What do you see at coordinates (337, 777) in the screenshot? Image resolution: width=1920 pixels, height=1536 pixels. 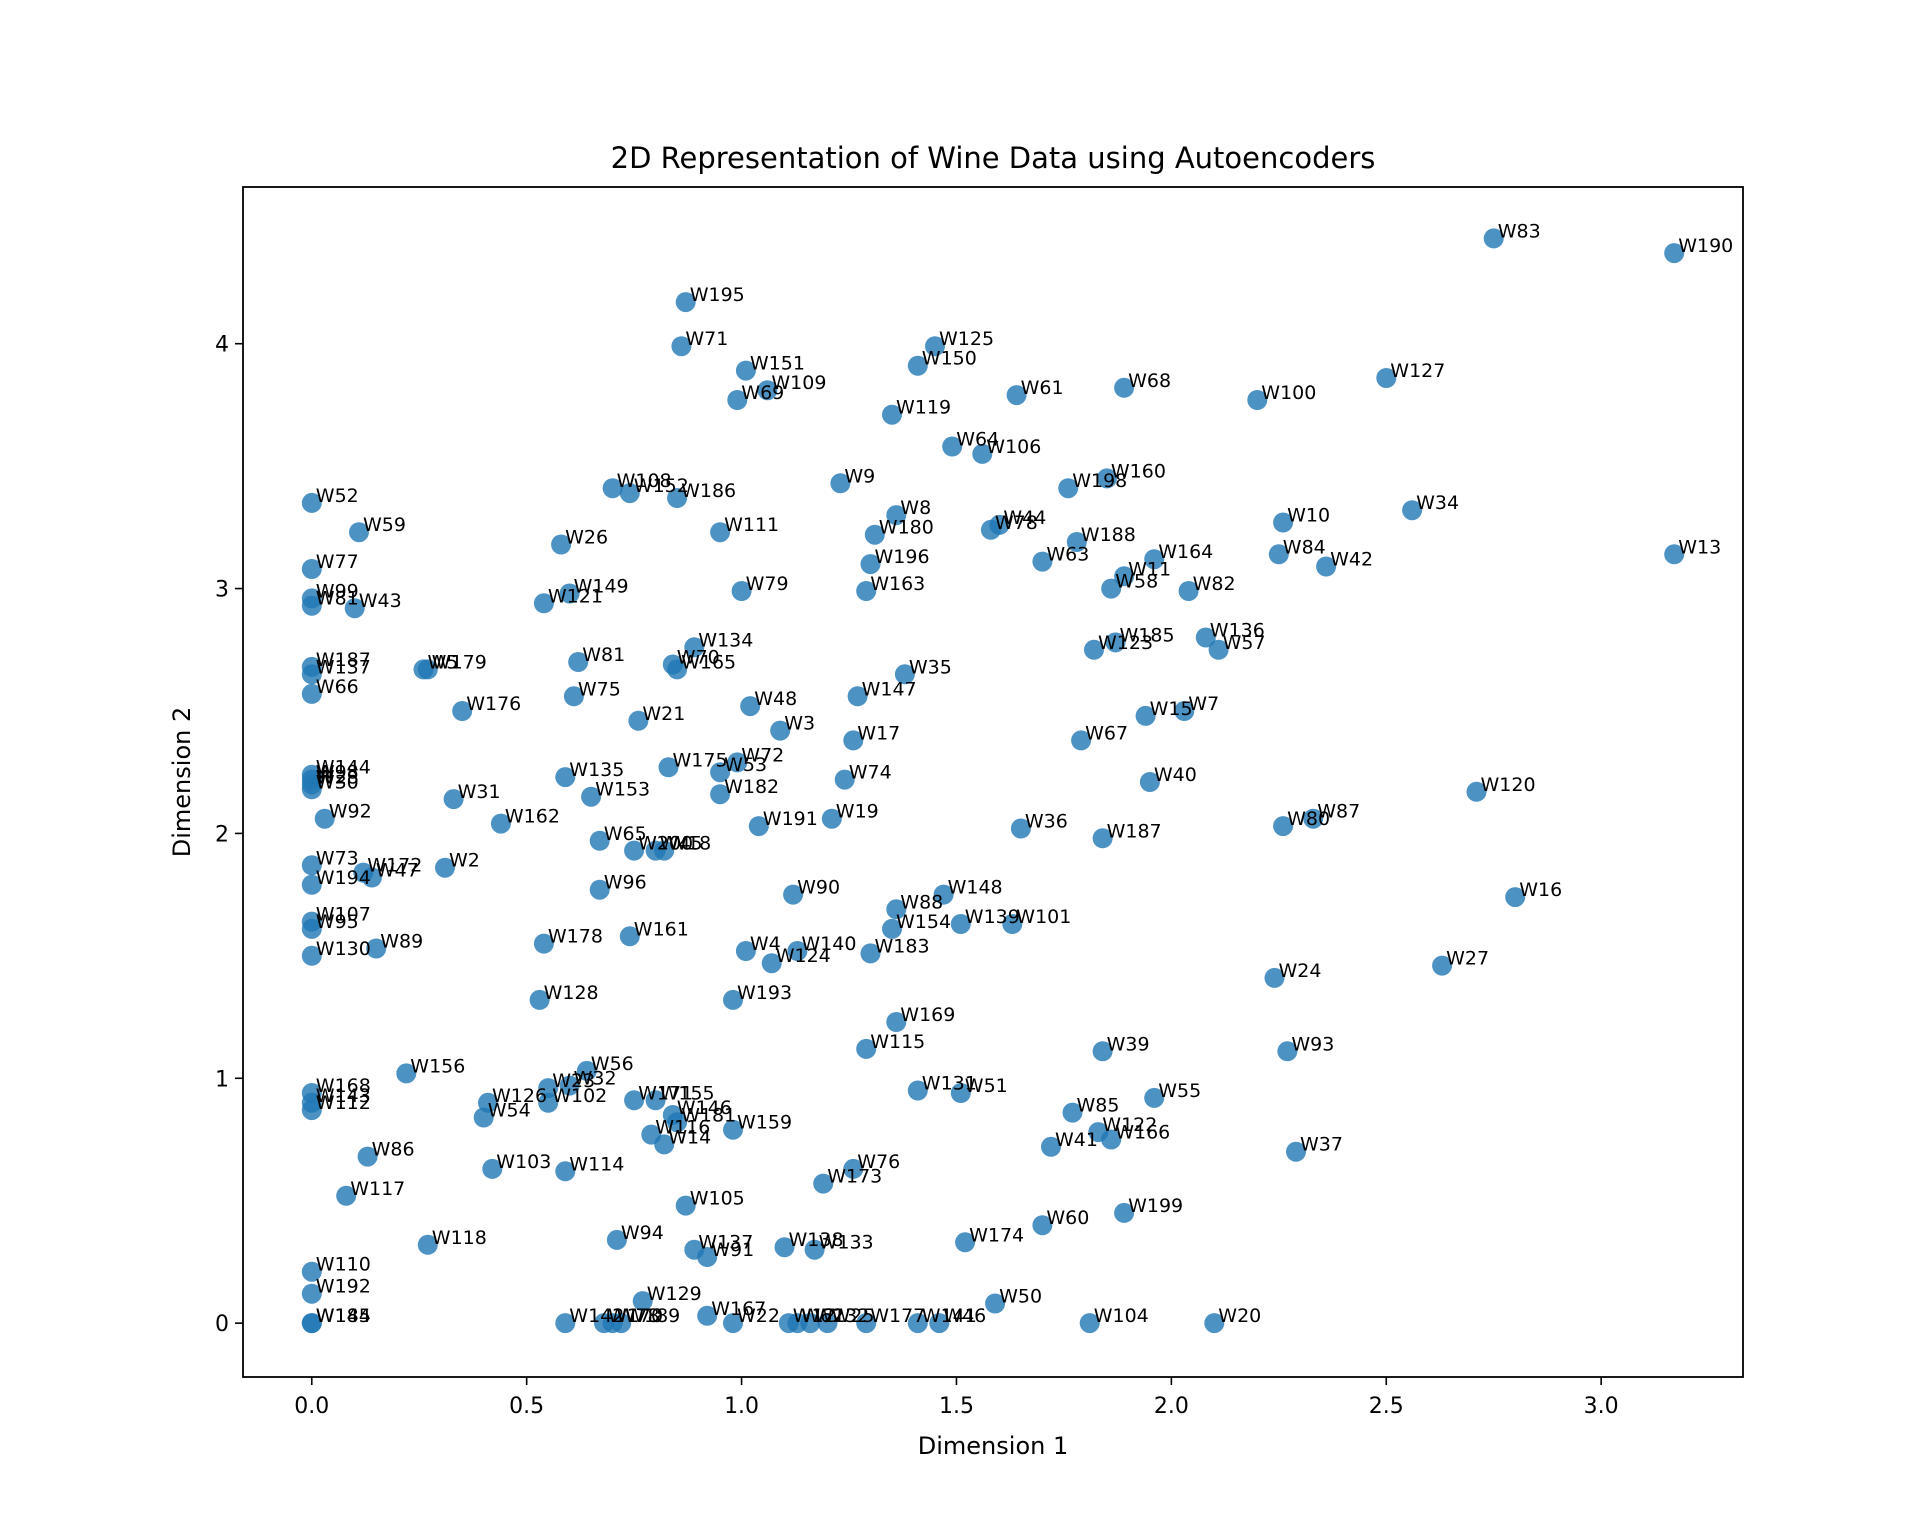 I see `point-label: W28` at bounding box center [337, 777].